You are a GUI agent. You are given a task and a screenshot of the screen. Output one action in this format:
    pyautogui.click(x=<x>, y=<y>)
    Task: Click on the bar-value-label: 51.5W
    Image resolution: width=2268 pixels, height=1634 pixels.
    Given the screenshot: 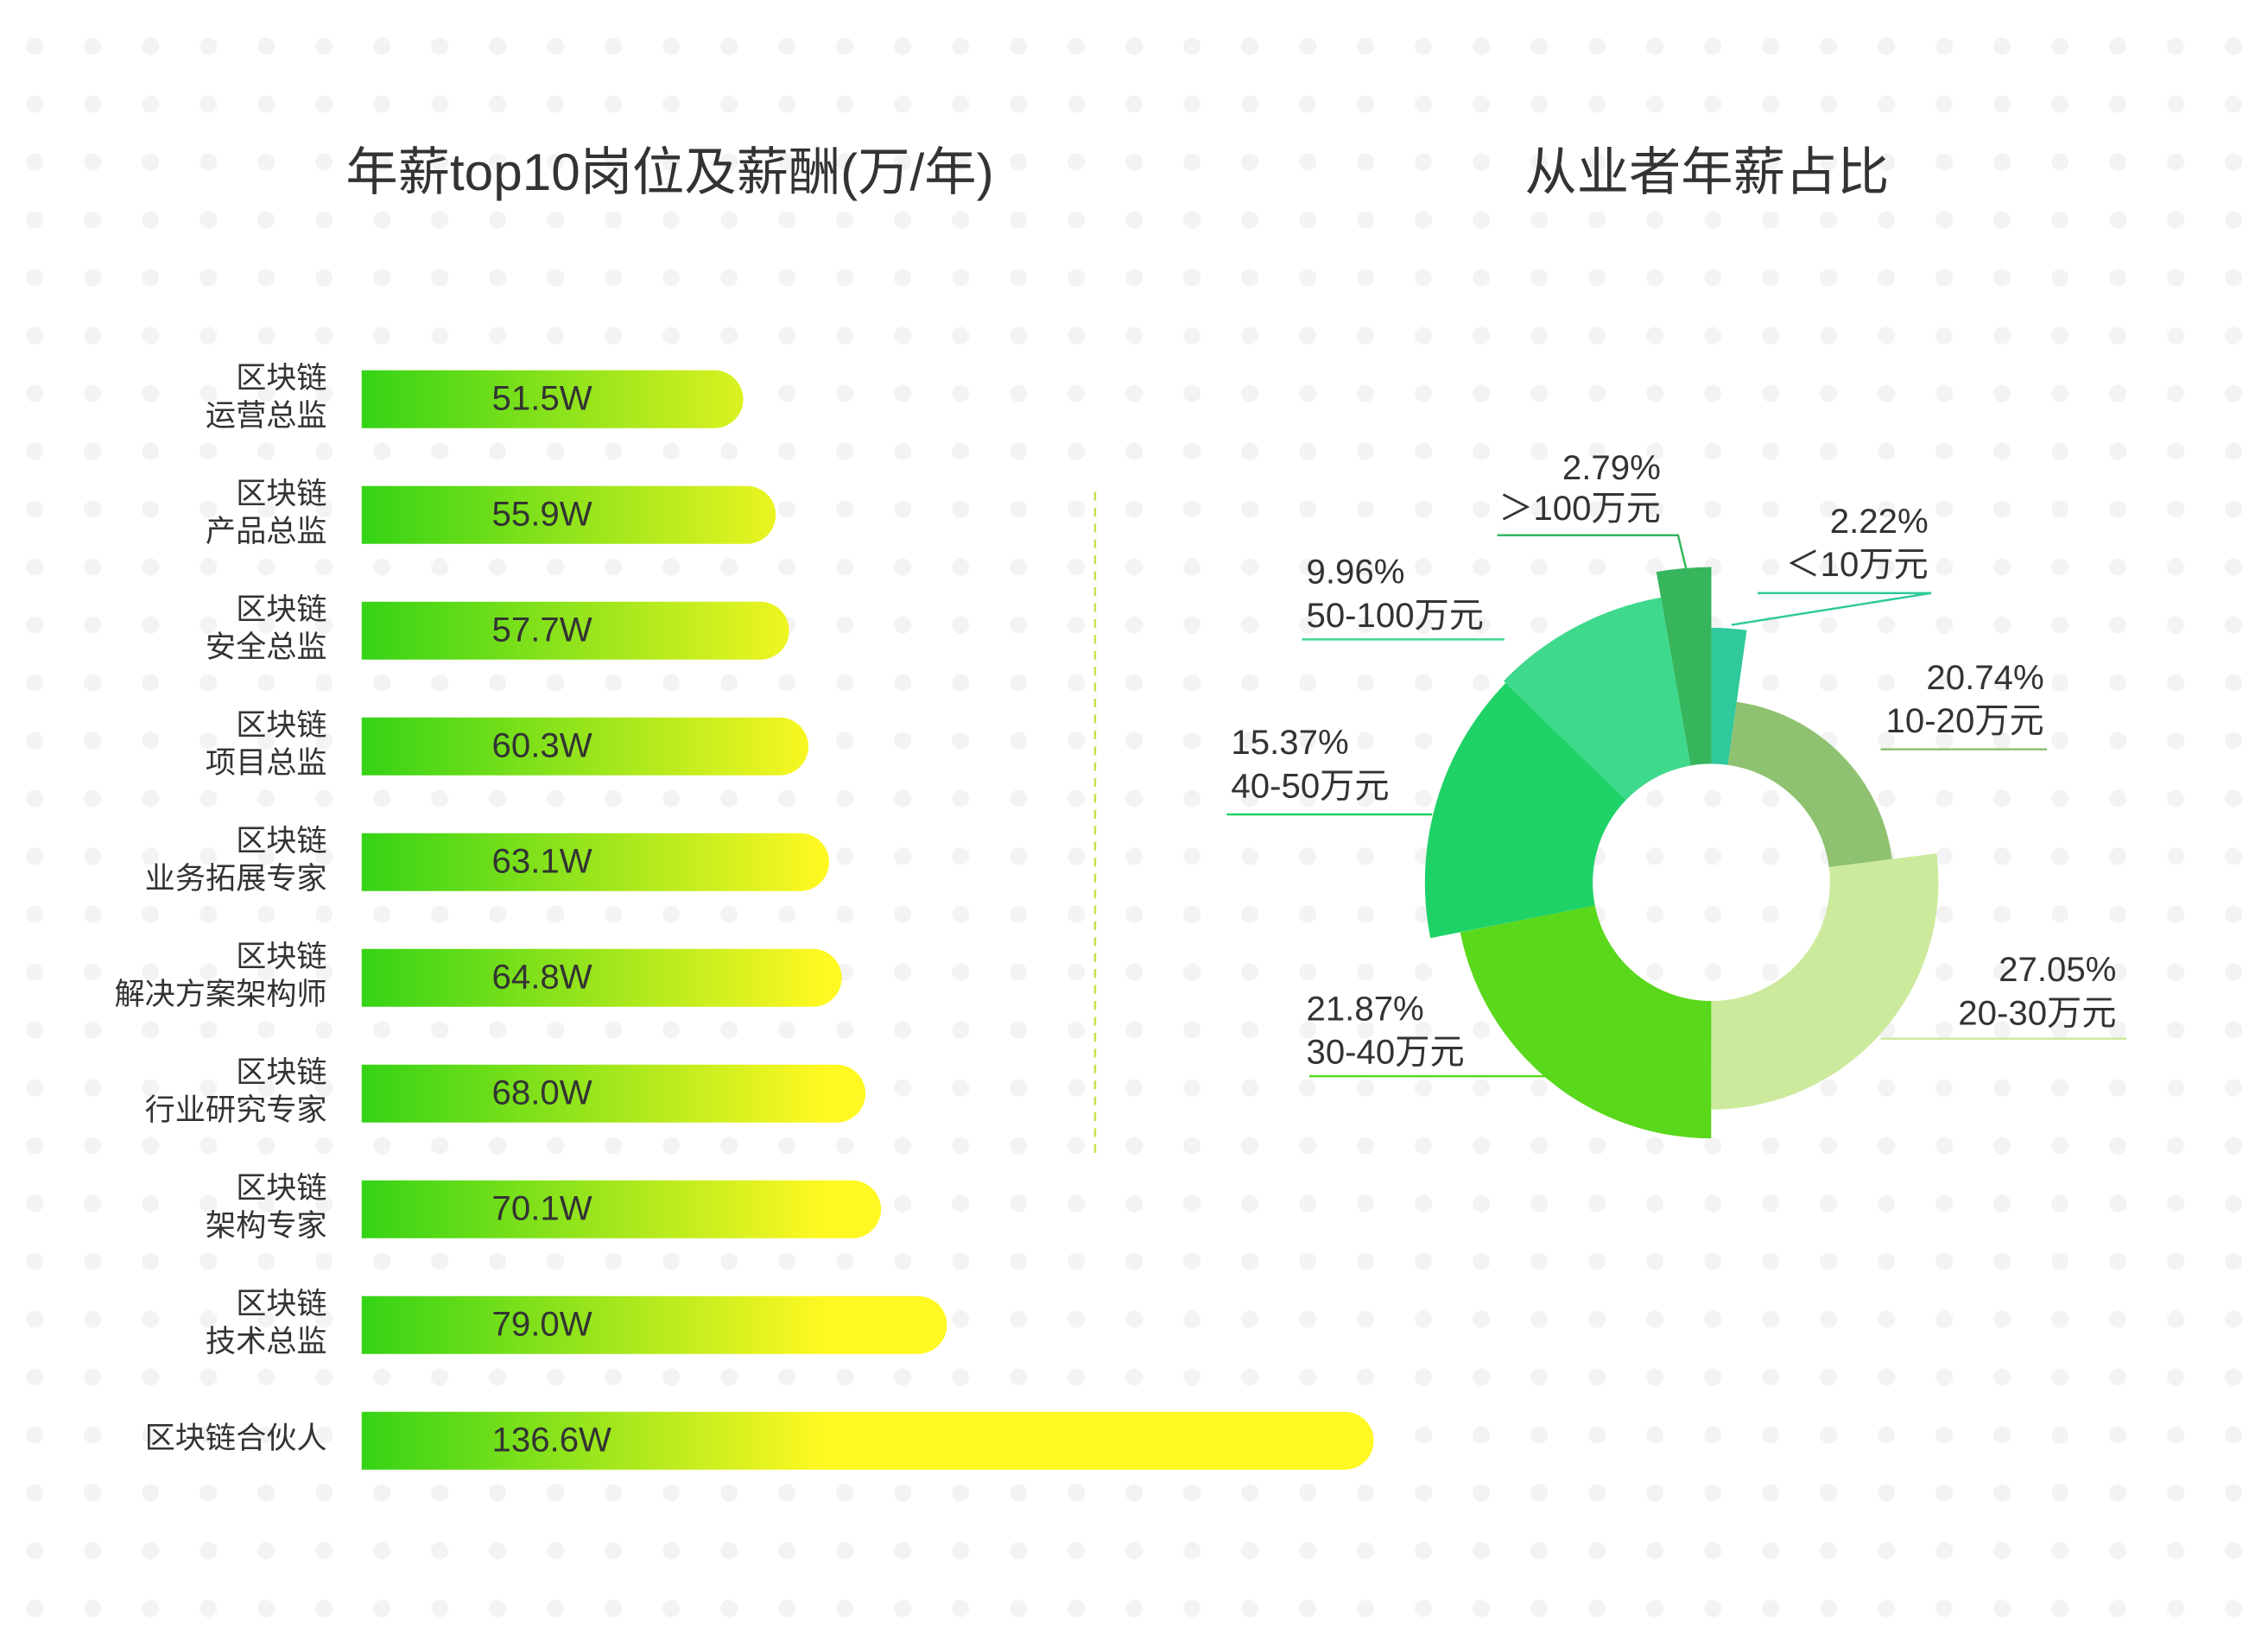 What is the action you would take?
    pyautogui.click(x=541, y=398)
    